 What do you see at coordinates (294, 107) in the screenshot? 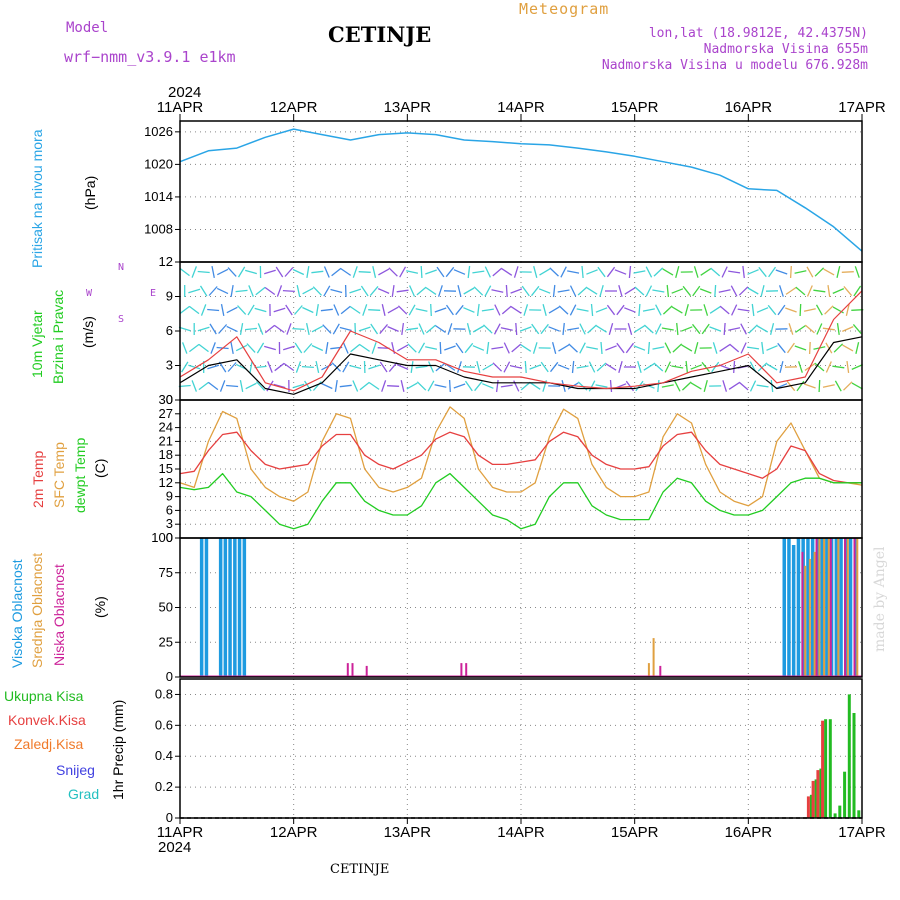
I see `x-tick-label-top: 12APR` at bounding box center [294, 107].